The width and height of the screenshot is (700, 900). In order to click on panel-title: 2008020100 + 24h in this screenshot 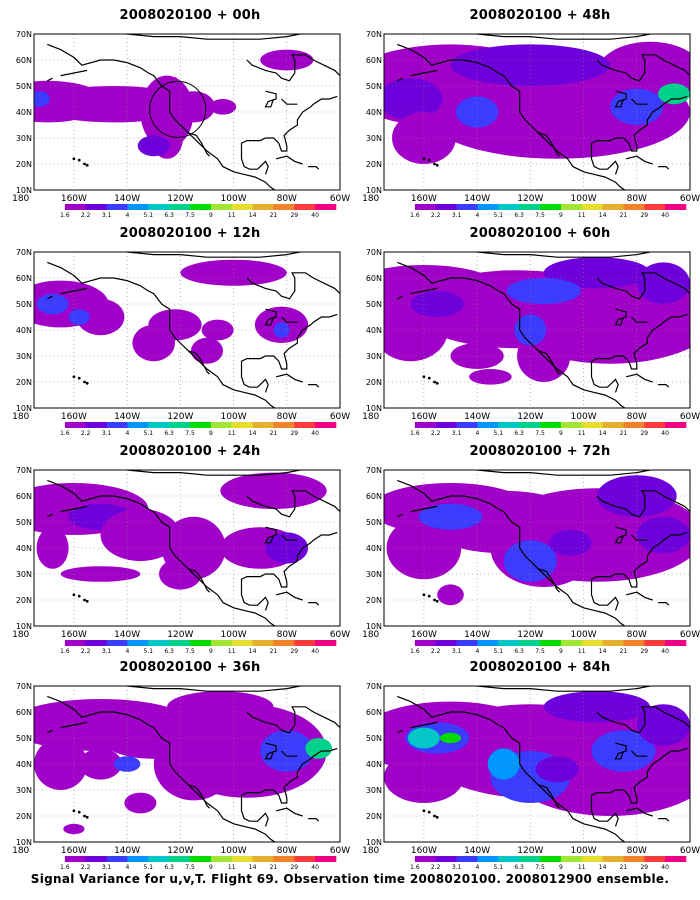, I will do `click(190, 451)`.